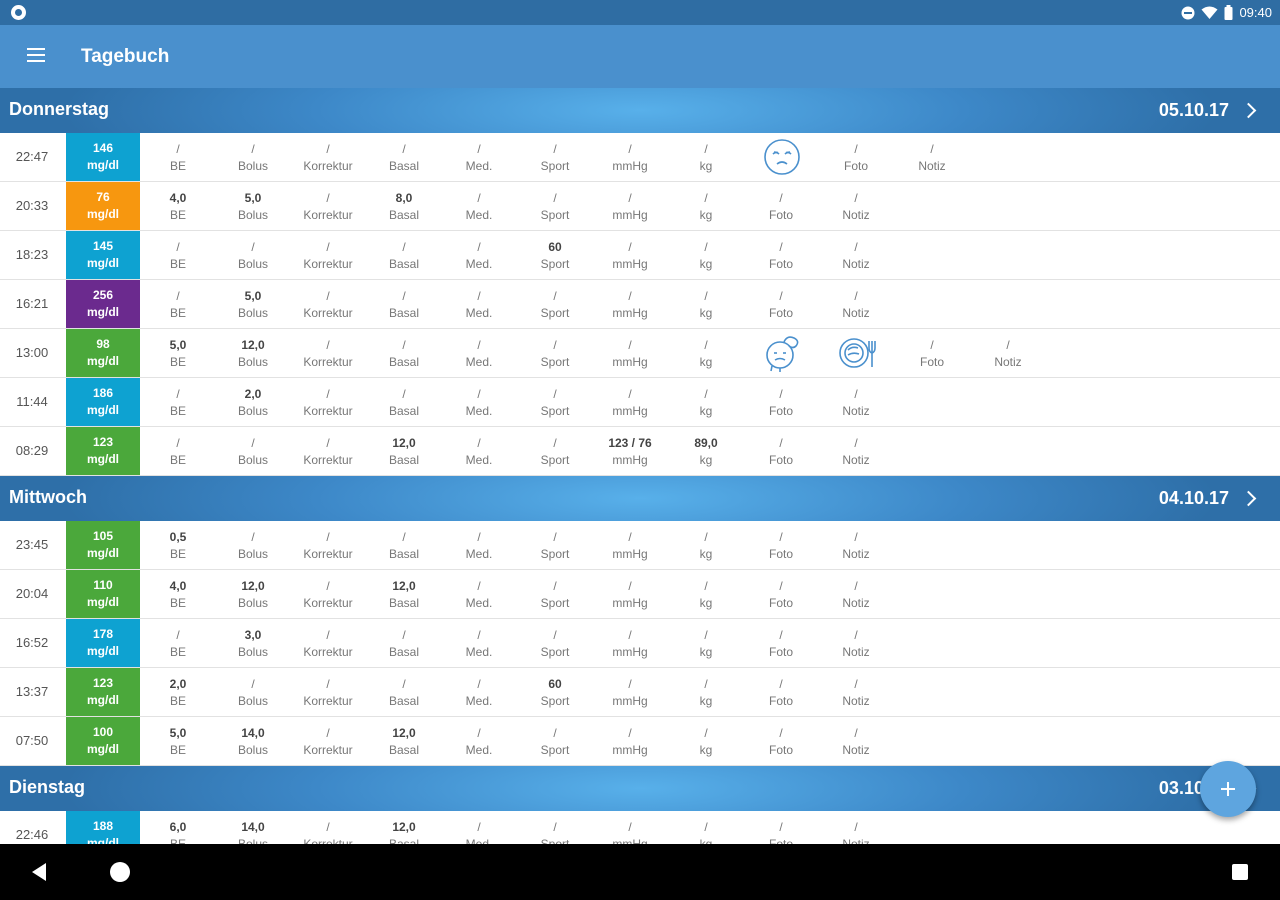 The image size is (1280, 900). Describe the element at coordinates (1209, 12) in the screenshot. I see `wifi-icon` at that location.